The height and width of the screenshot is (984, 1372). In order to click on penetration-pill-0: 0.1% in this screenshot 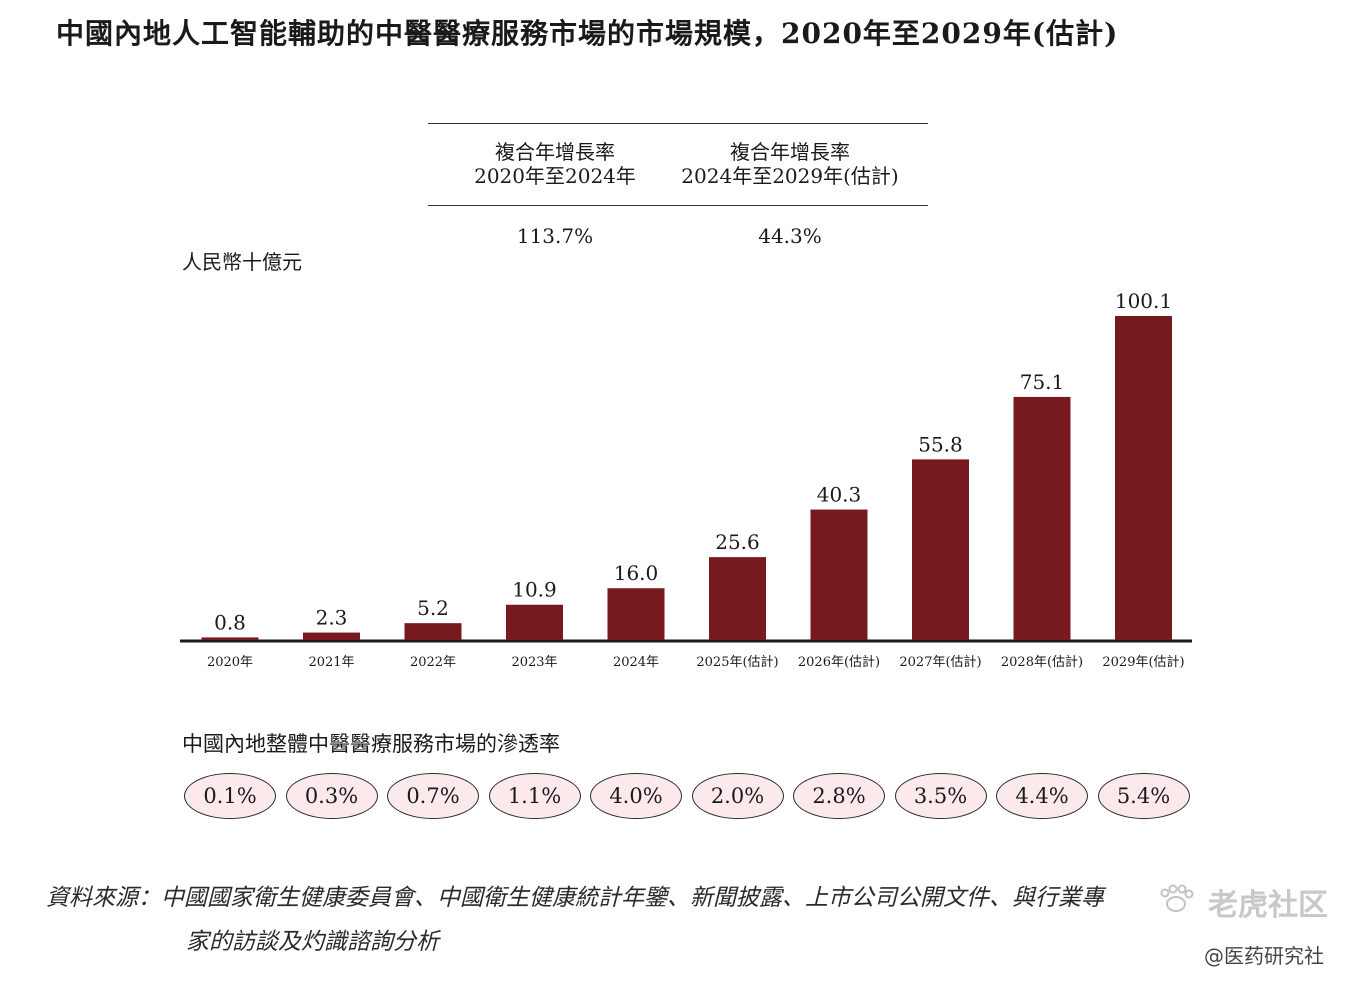, I will do `click(230, 796)`.